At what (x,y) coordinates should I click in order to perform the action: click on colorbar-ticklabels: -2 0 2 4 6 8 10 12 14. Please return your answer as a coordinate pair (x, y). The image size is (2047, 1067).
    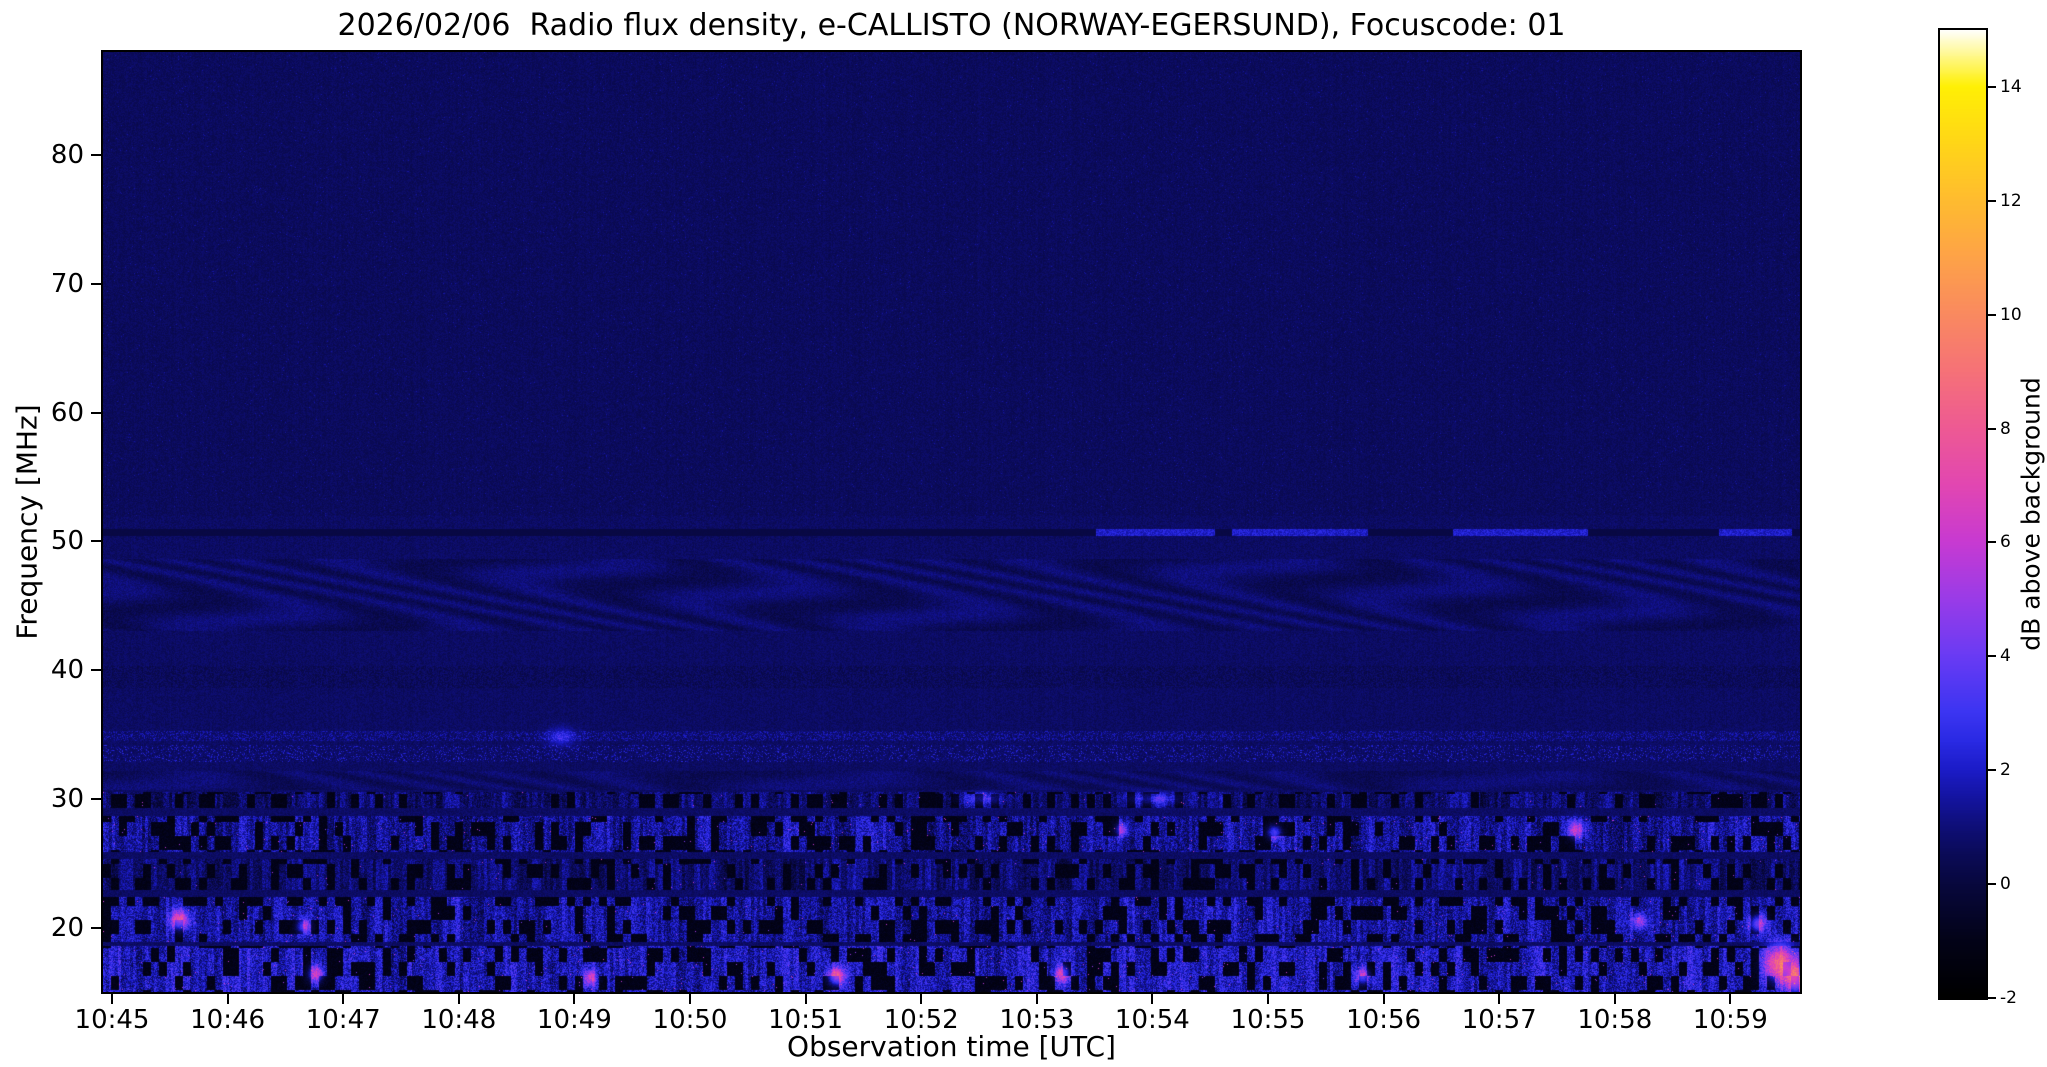
    Looking at the image, I should click on (2023, 519).